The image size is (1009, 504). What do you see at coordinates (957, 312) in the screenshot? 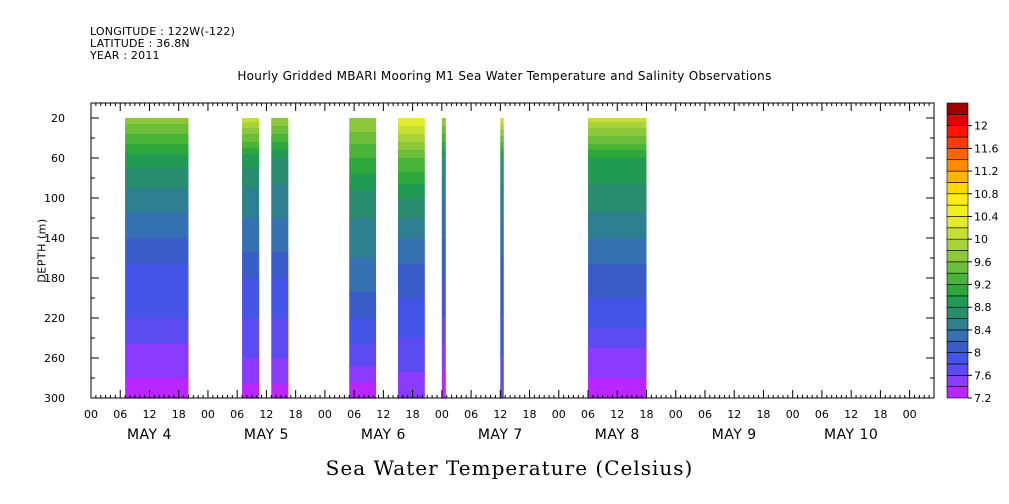
I see `colorbar-swatch` at bounding box center [957, 312].